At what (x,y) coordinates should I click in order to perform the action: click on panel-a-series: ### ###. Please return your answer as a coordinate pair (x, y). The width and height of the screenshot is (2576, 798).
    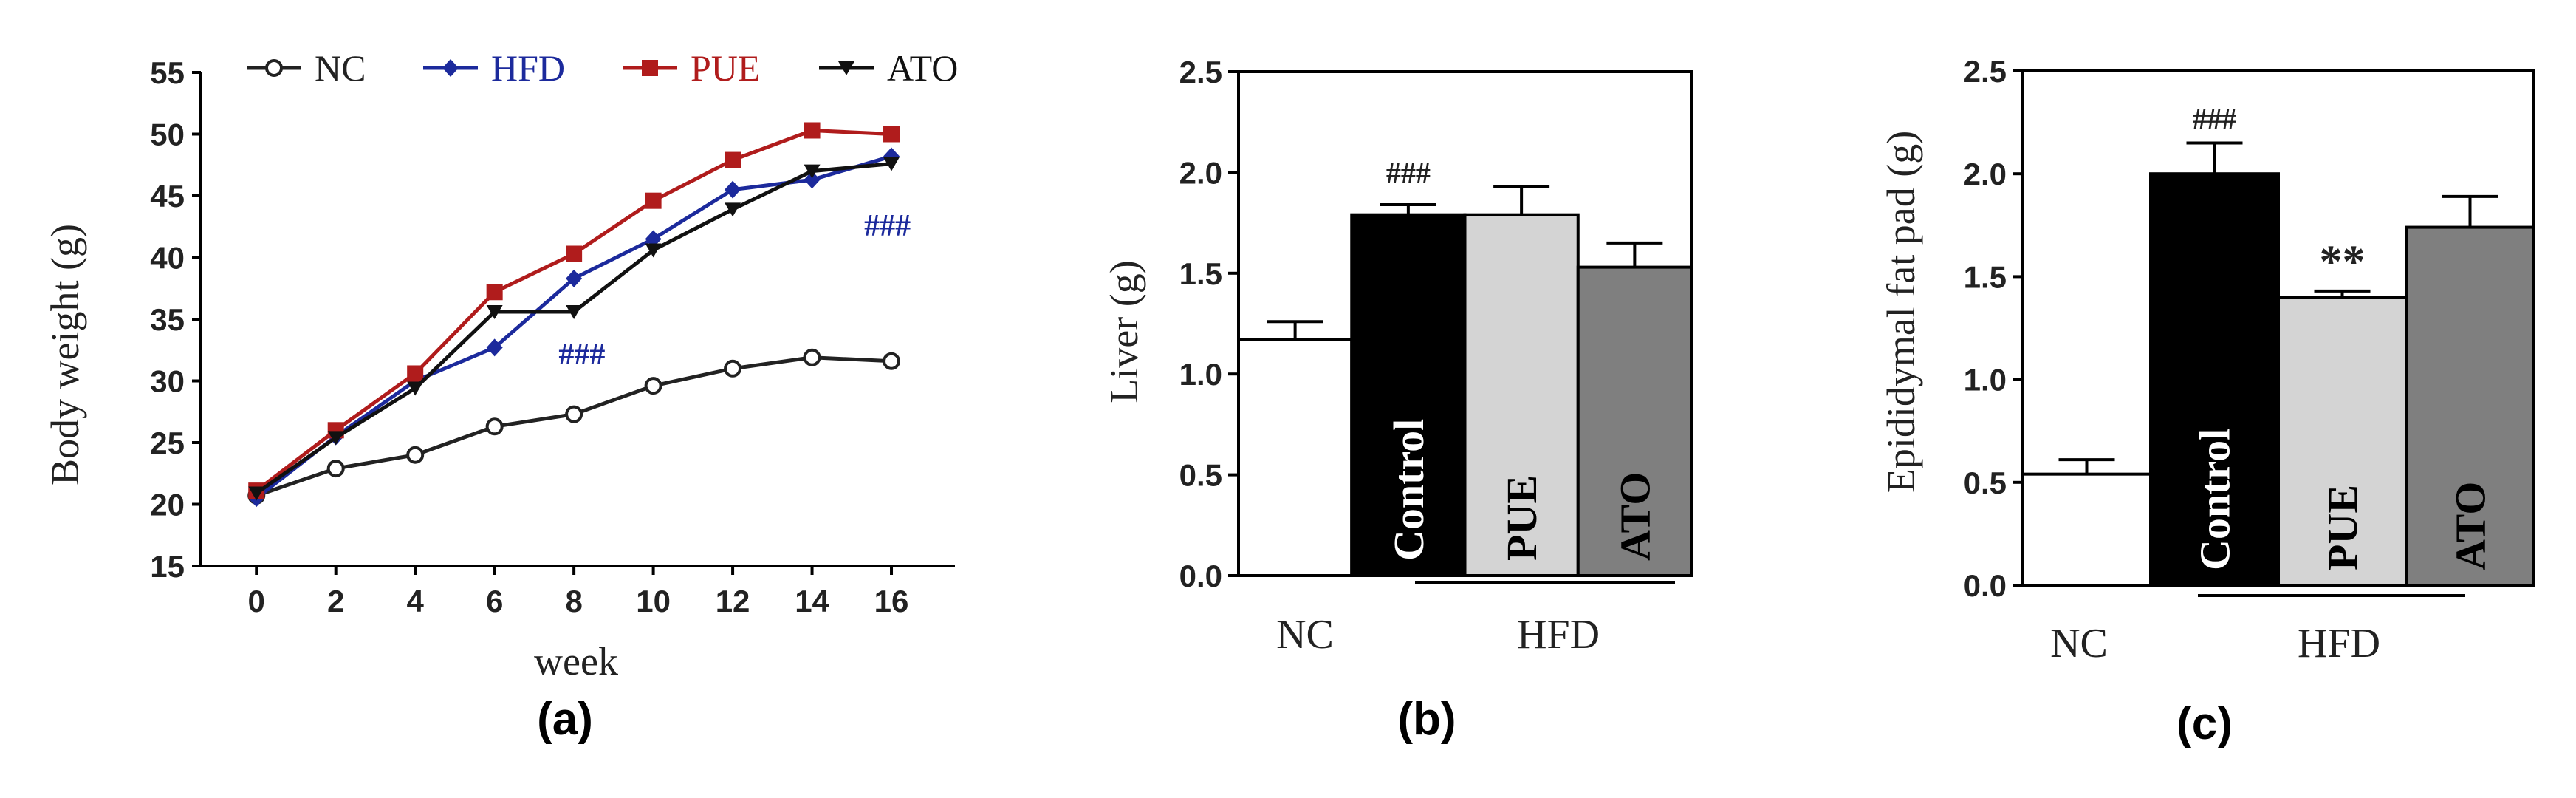
    Looking at the image, I should click on (579, 315).